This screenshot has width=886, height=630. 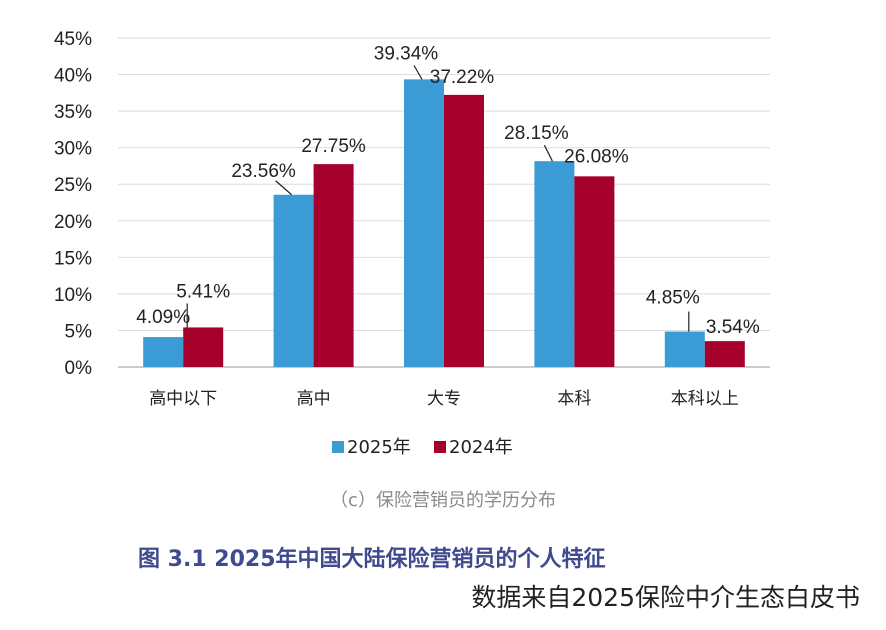 What do you see at coordinates (481, 447) in the screenshot?
I see `legend-label: 2024年` at bounding box center [481, 447].